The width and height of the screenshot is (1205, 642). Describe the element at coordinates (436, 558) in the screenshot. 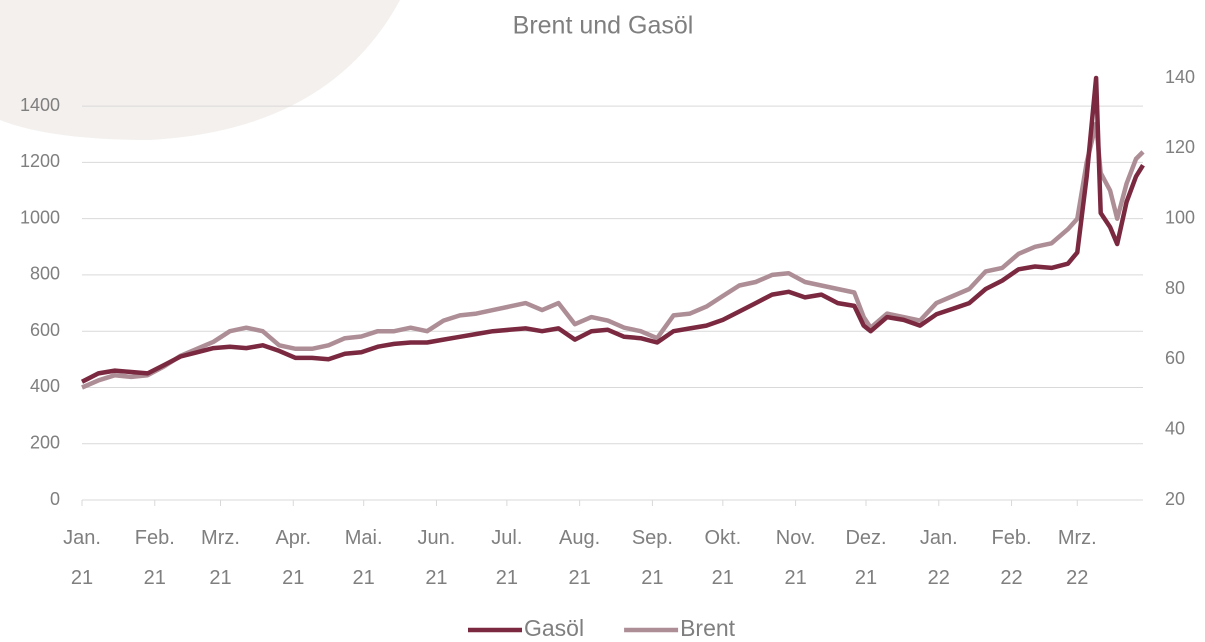

I see `x-tick-label: Jun. 21` at that location.